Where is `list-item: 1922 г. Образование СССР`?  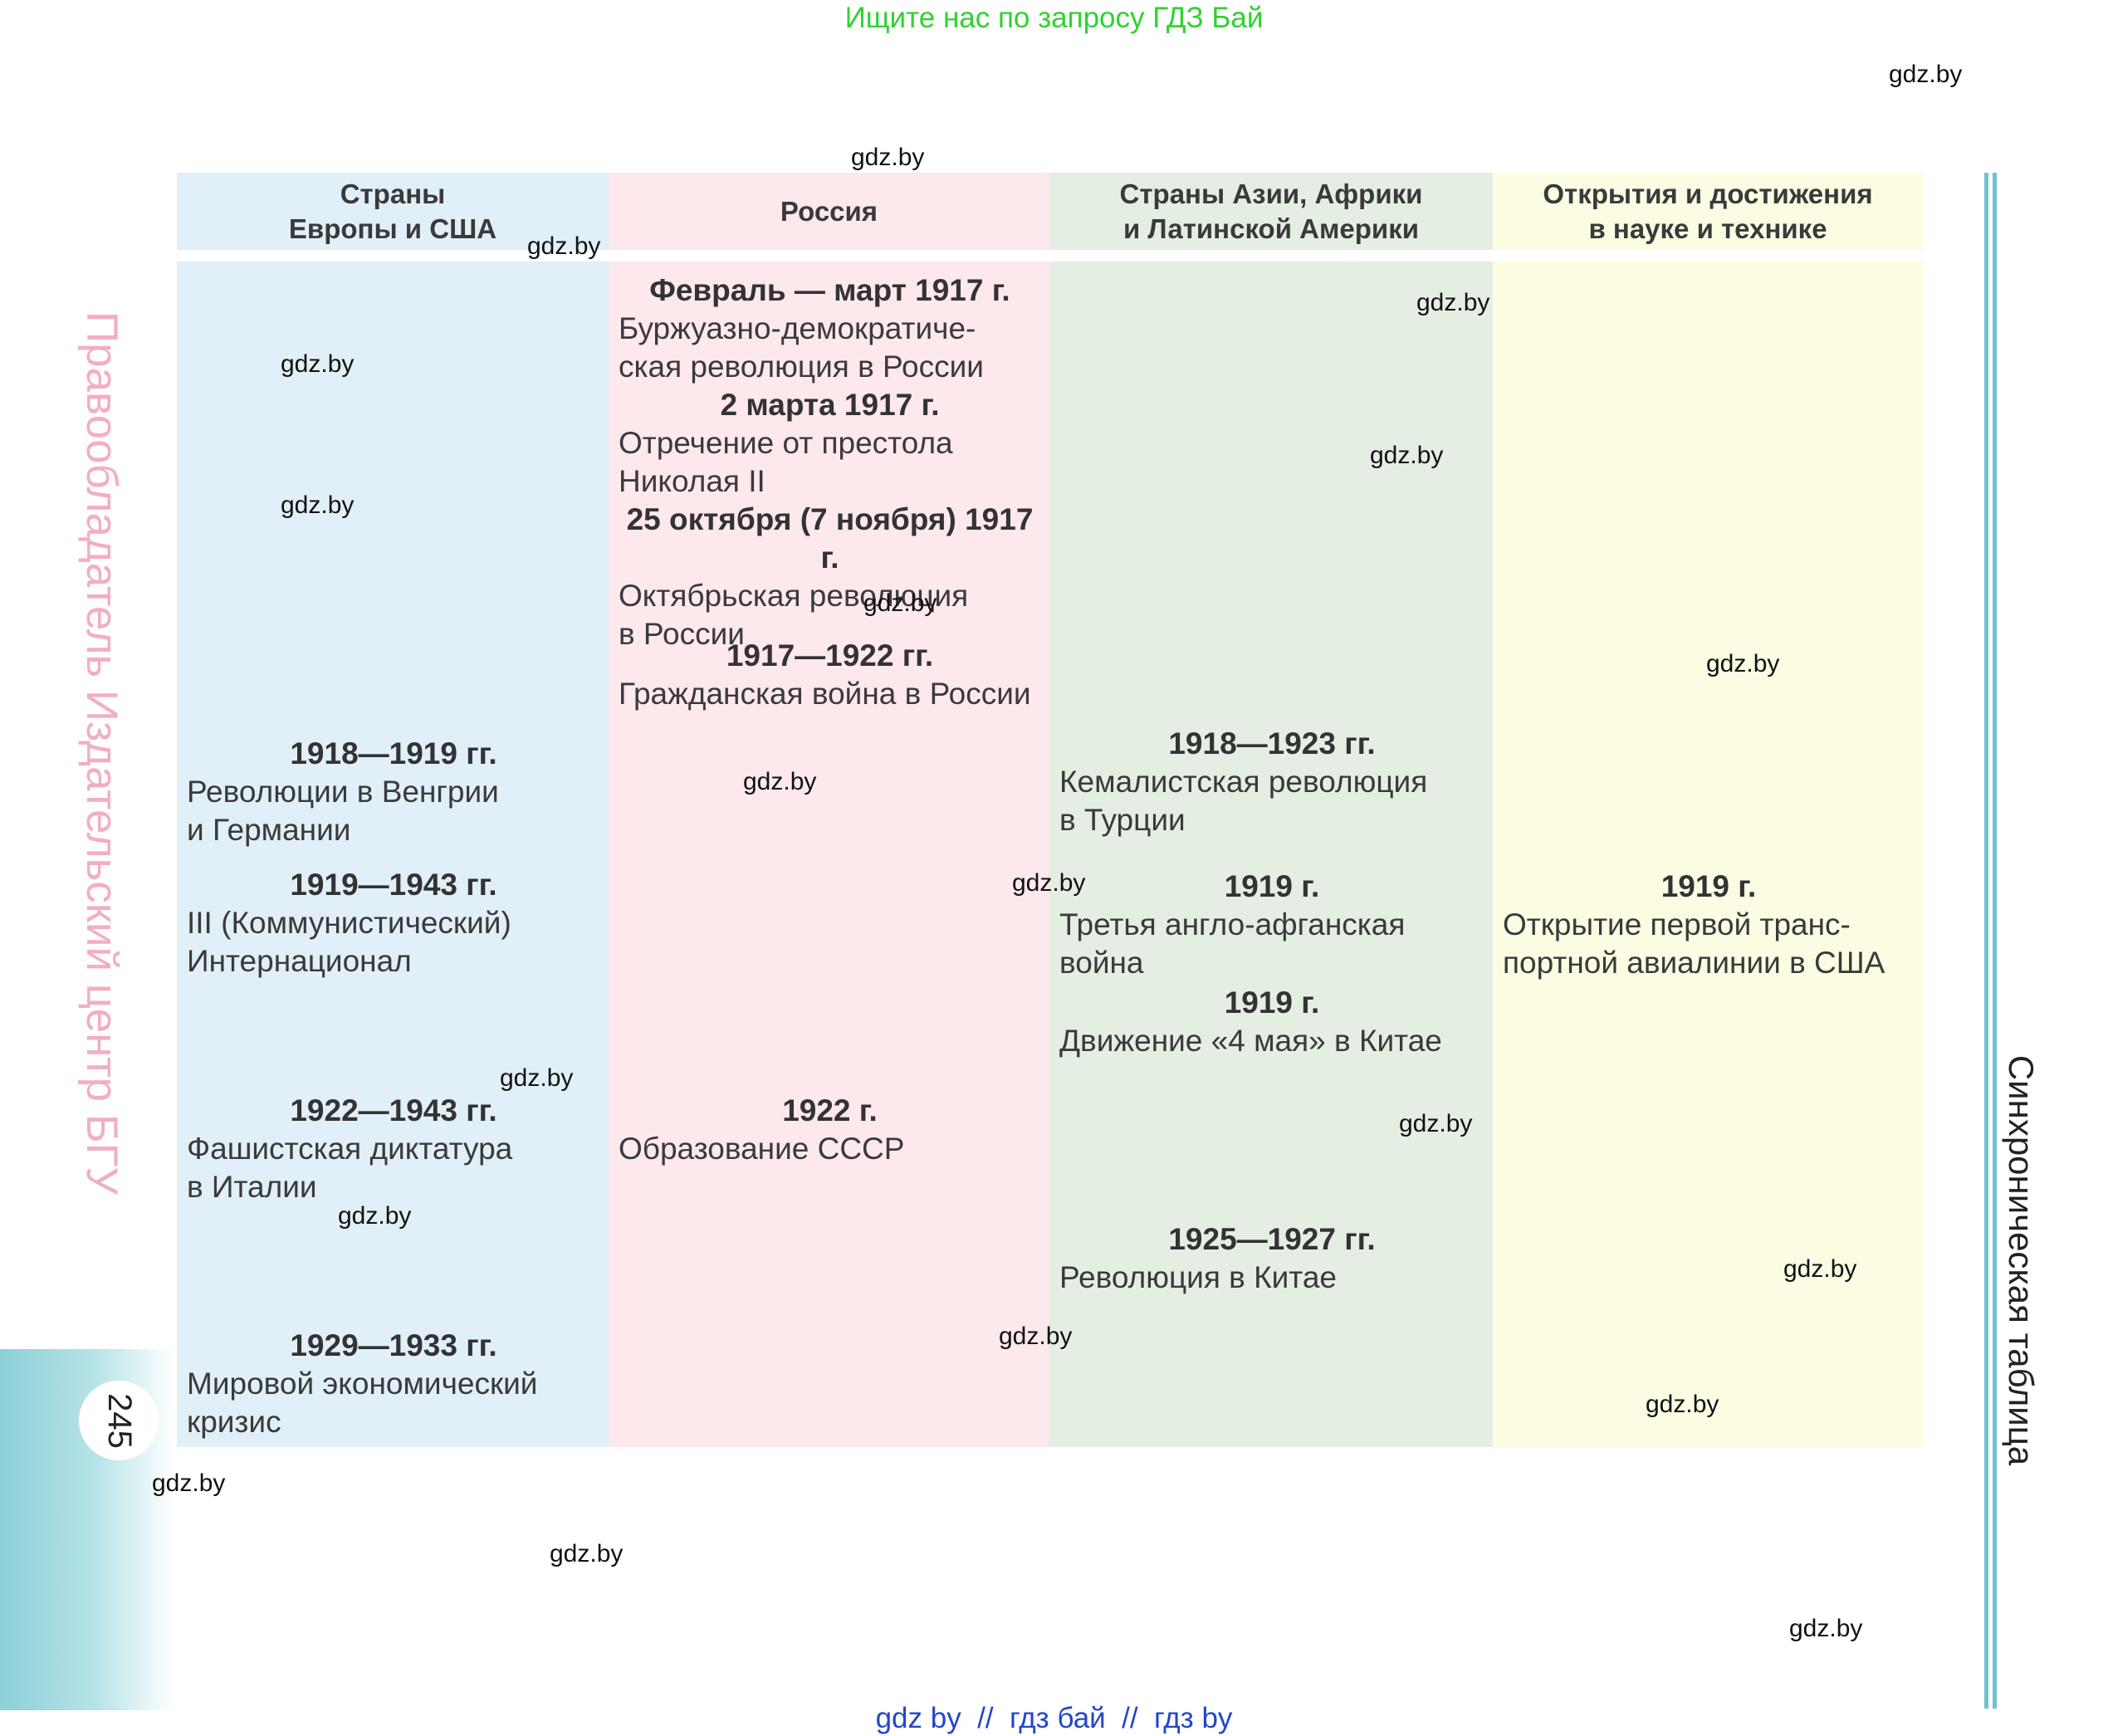
list-item: 1922 г. Образование СССР is located at coordinates (830, 1130).